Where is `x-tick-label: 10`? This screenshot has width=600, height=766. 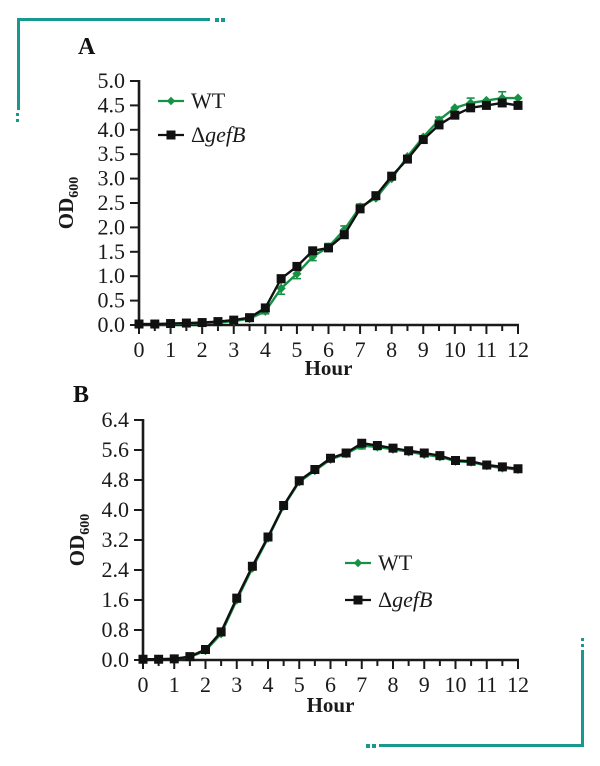 x-tick-label: 10 is located at coordinates (455, 349).